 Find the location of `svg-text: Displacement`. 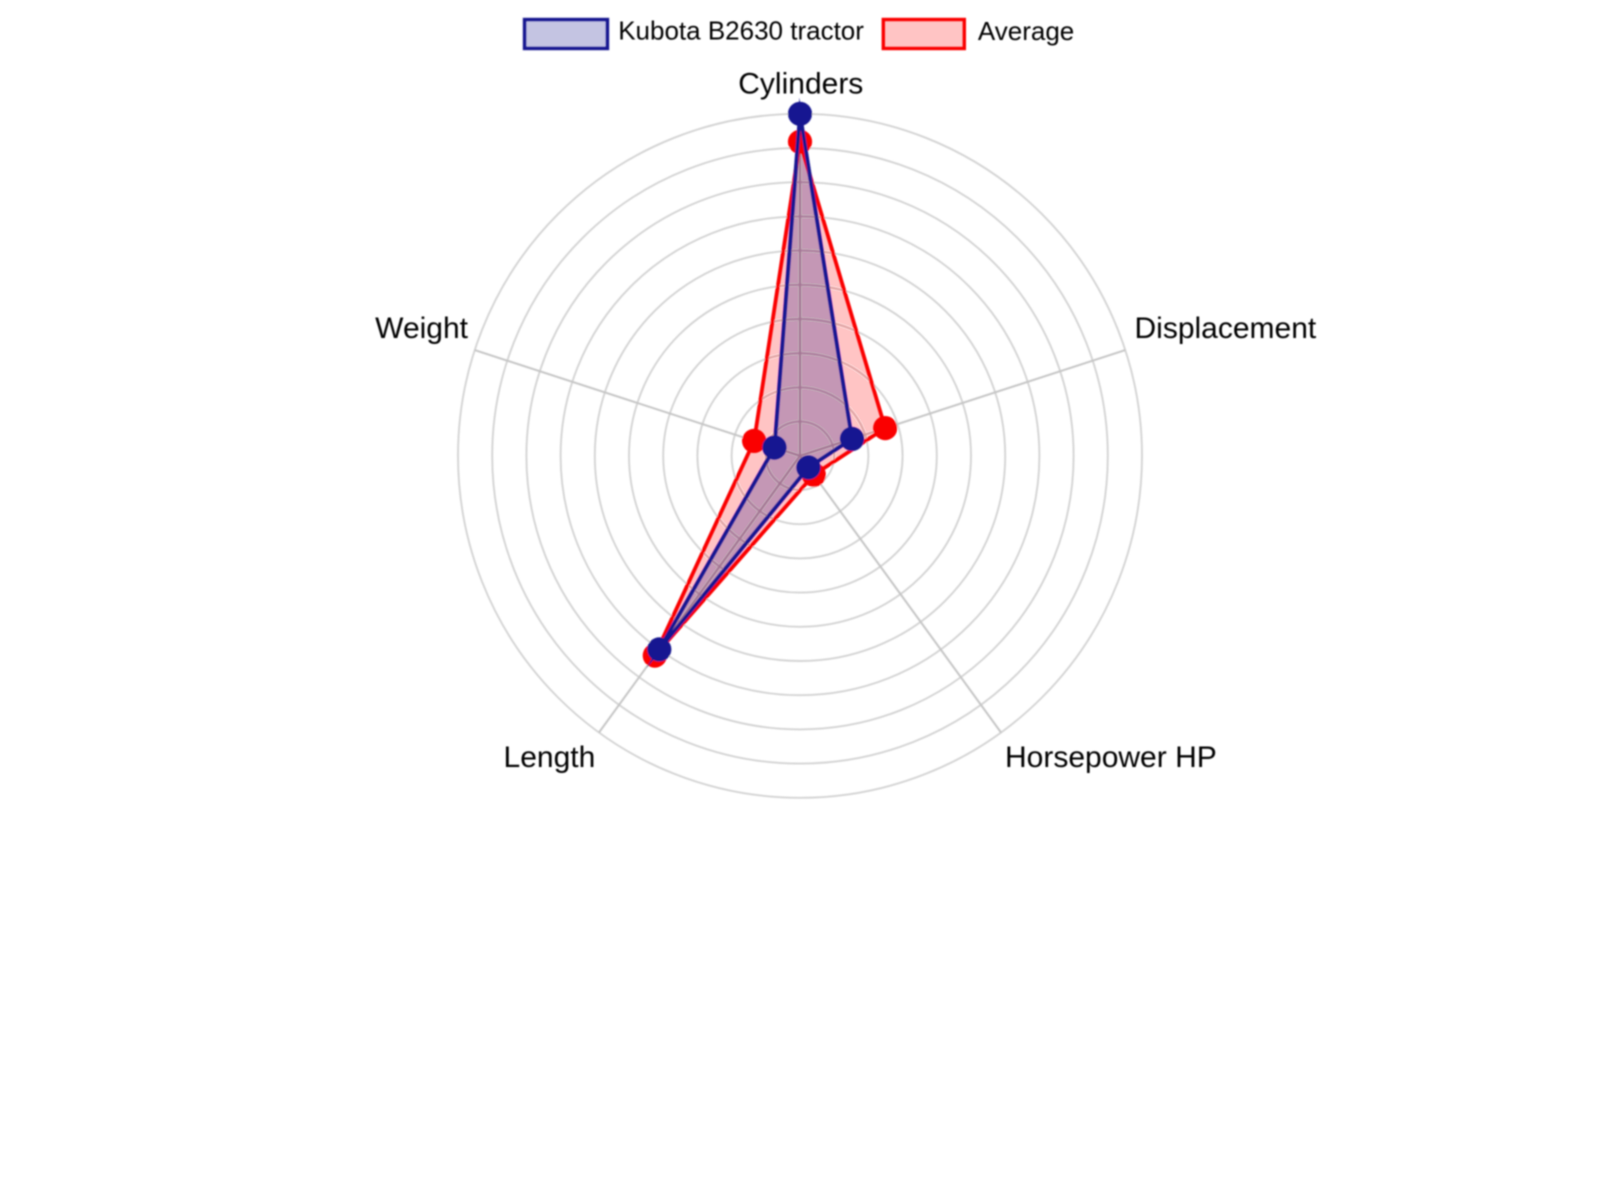

svg-text: Displacement is located at coordinates (1226, 328).